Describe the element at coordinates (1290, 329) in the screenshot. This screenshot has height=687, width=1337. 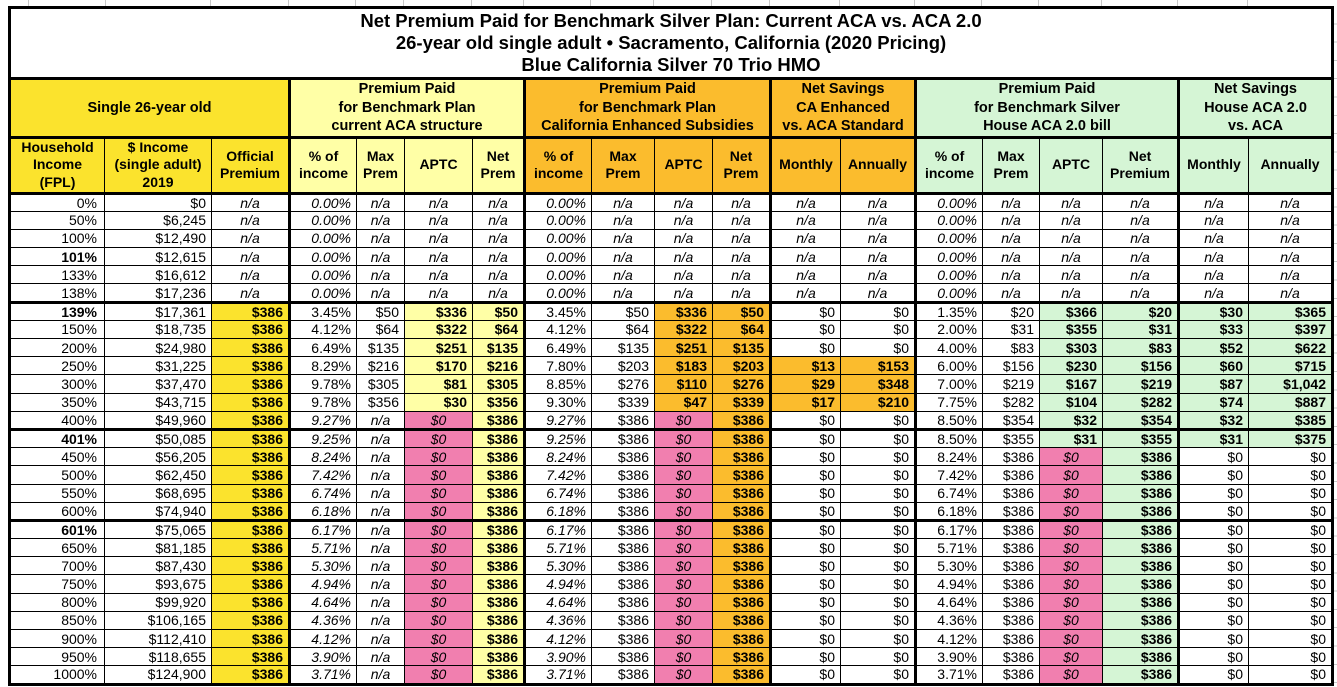
I see `cell-house-savings-annually: $397` at that location.